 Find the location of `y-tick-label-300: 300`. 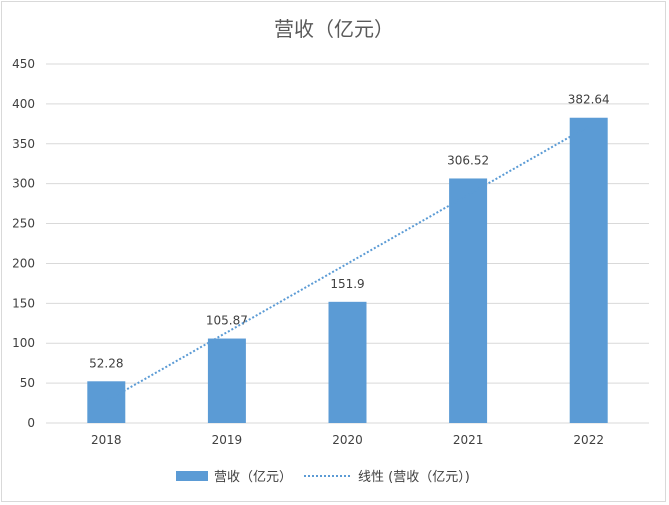

y-tick-label-300: 300 is located at coordinates (23, 184).